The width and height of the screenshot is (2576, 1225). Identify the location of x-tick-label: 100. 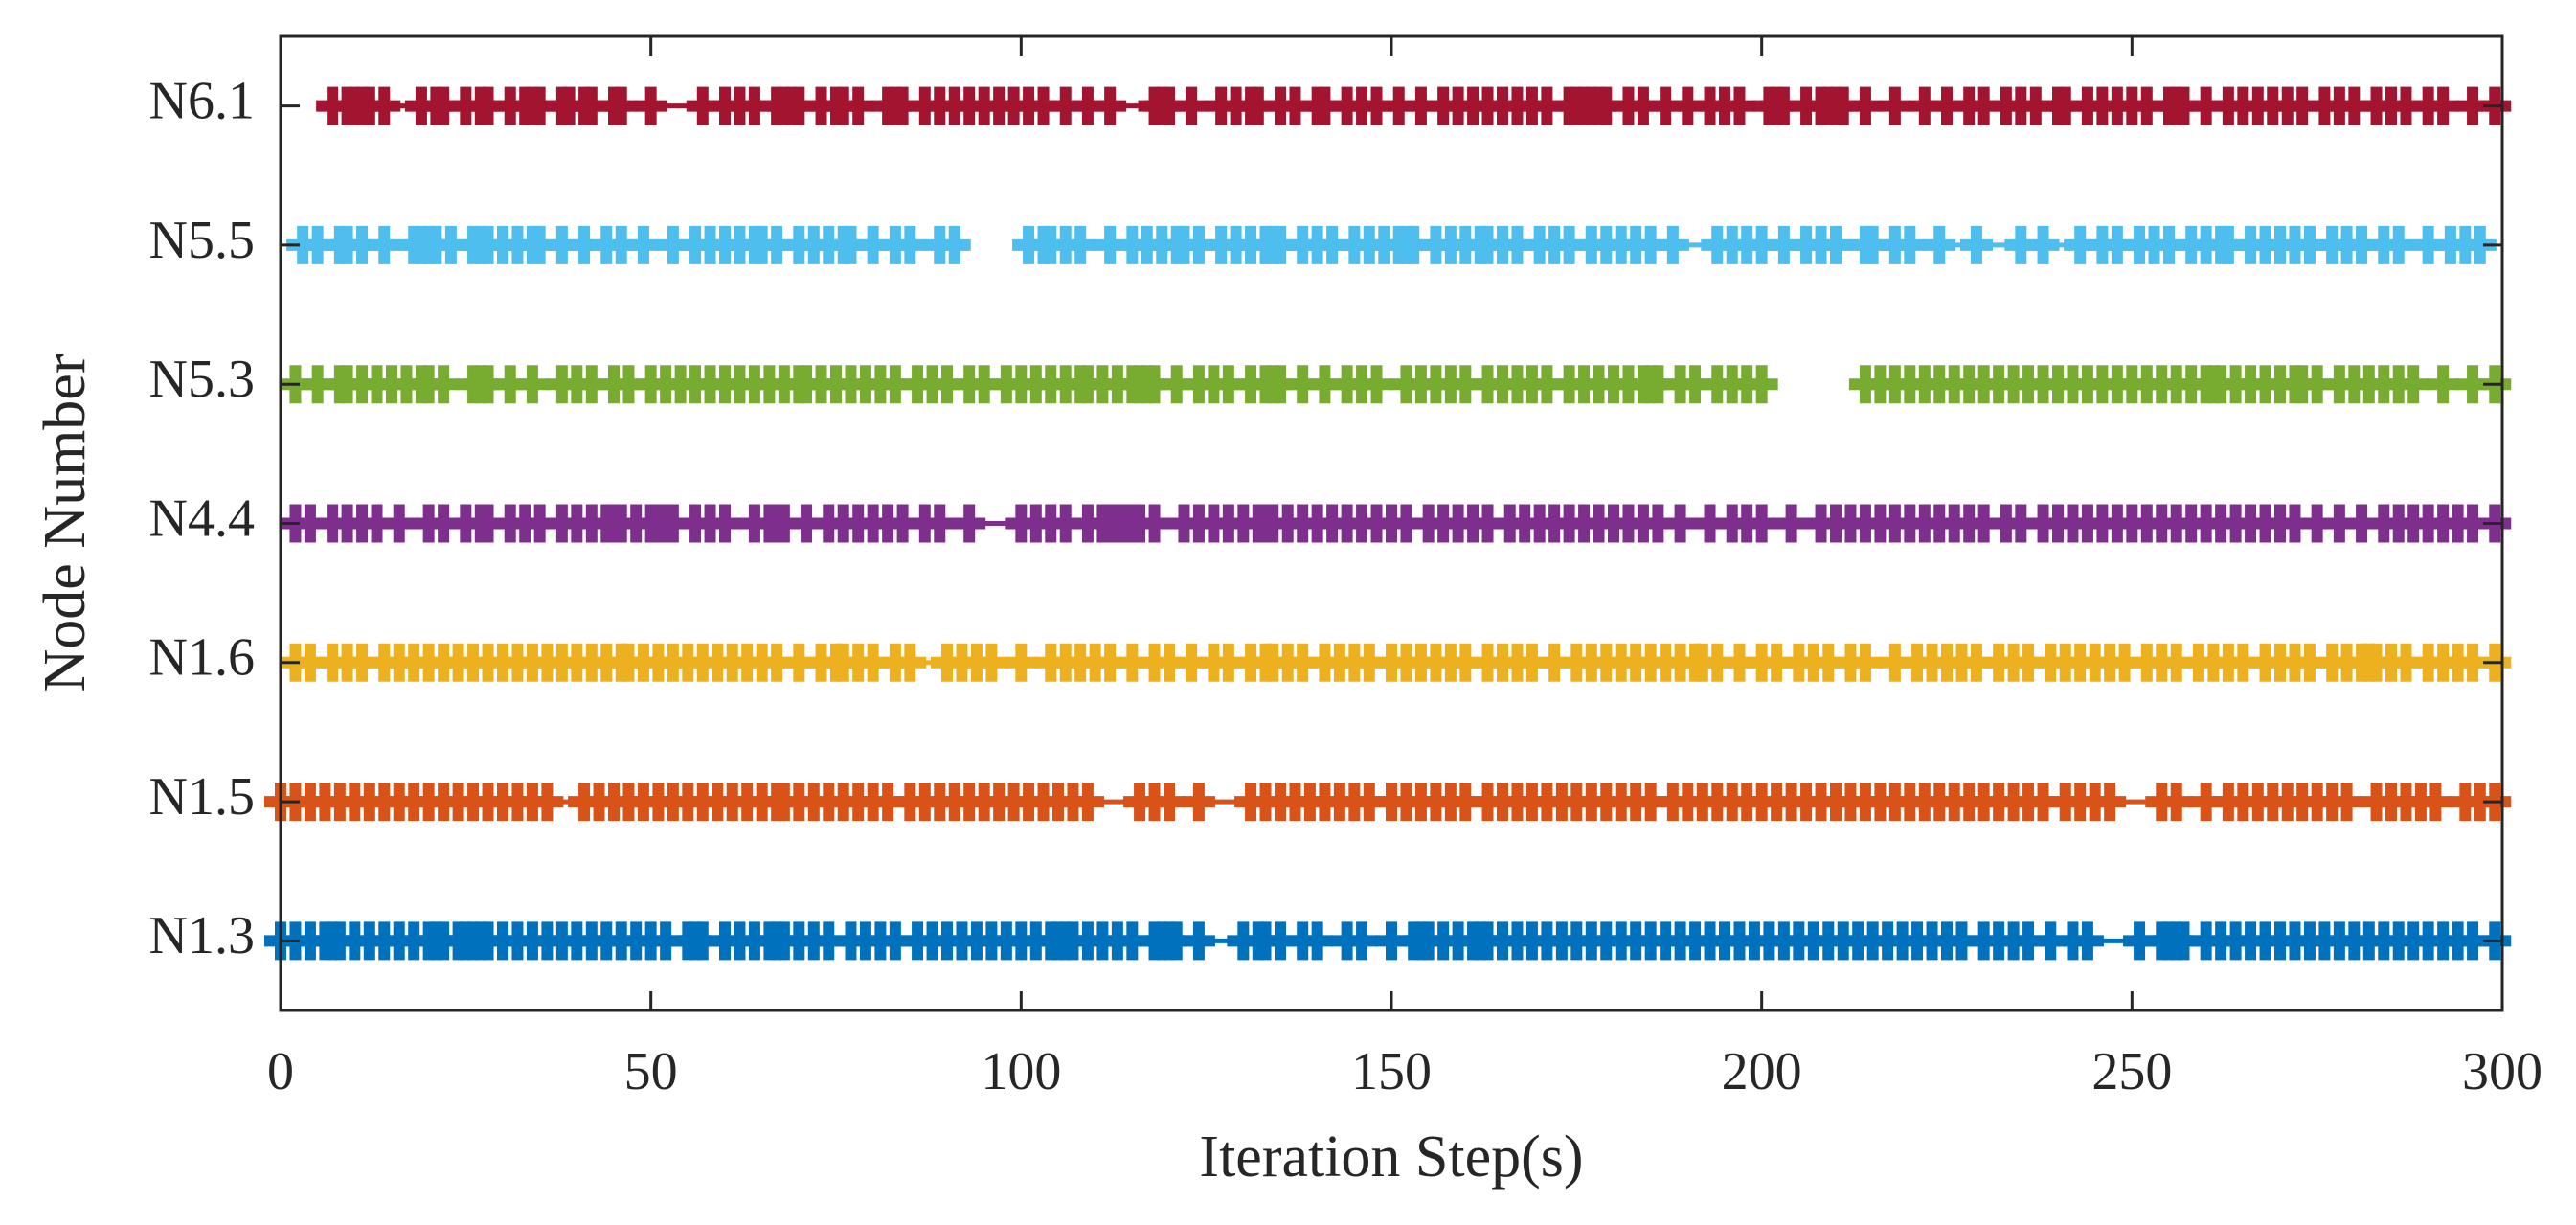
(1021, 1071).